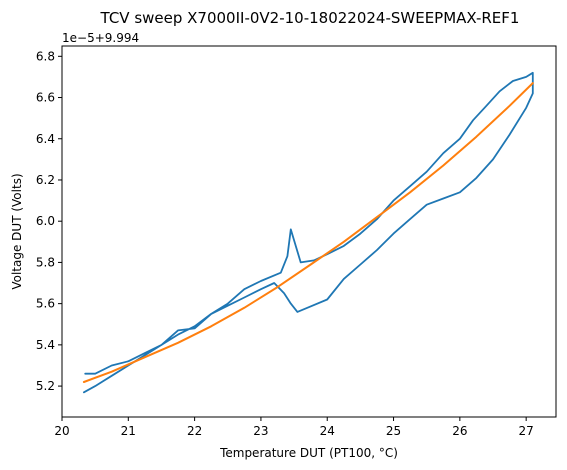 Image resolution: width=567 pixels, height=470 pixels. Describe the element at coordinates (294, 427) in the screenshot. I see `x-axis-ticks: 20 21 22 23 24 25 26 27` at that location.